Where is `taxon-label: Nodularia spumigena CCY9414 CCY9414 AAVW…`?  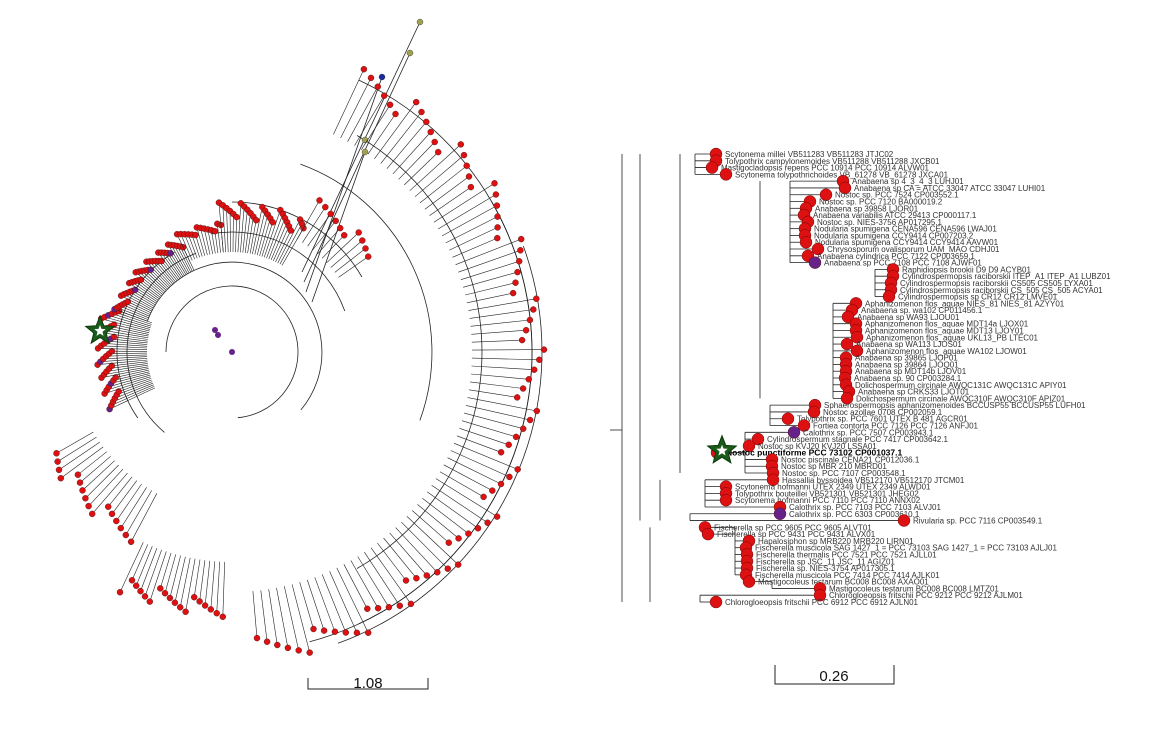 taxon-label: Nodularia spumigena CCY9414 CCY9414 AAVW… is located at coordinates (907, 242).